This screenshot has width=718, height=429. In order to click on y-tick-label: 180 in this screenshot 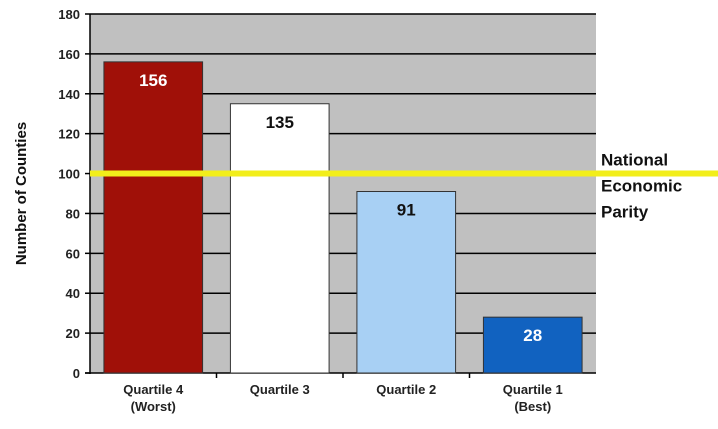, I will do `click(69, 14)`.